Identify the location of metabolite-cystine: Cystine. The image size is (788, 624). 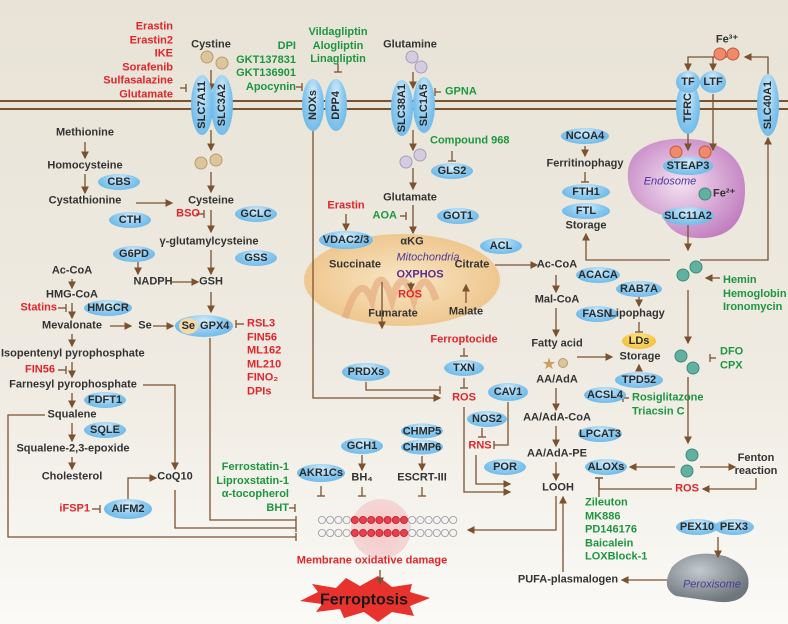
(211, 44).